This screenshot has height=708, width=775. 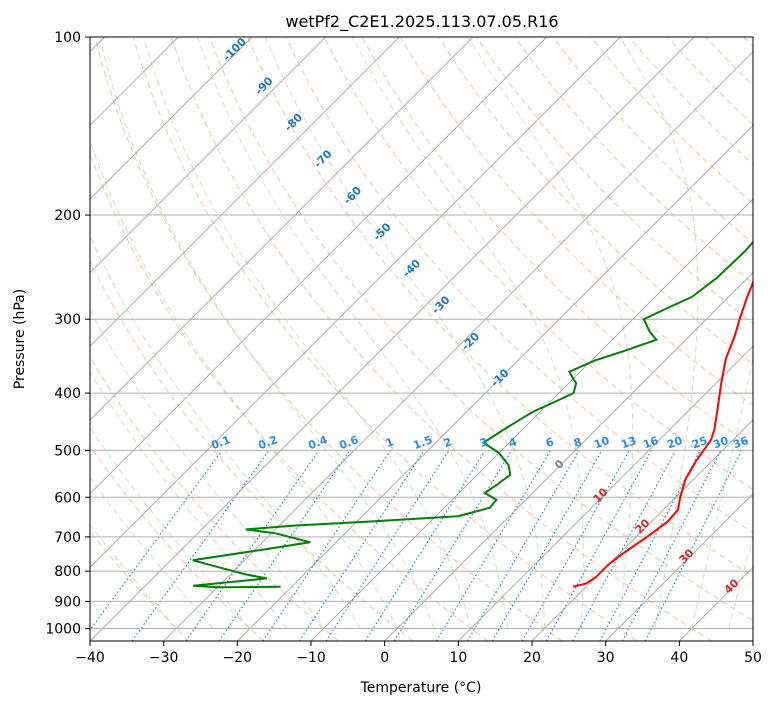 What do you see at coordinates (352, 195) in the screenshot?
I see `isotherm-label: -60` at bounding box center [352, 195].